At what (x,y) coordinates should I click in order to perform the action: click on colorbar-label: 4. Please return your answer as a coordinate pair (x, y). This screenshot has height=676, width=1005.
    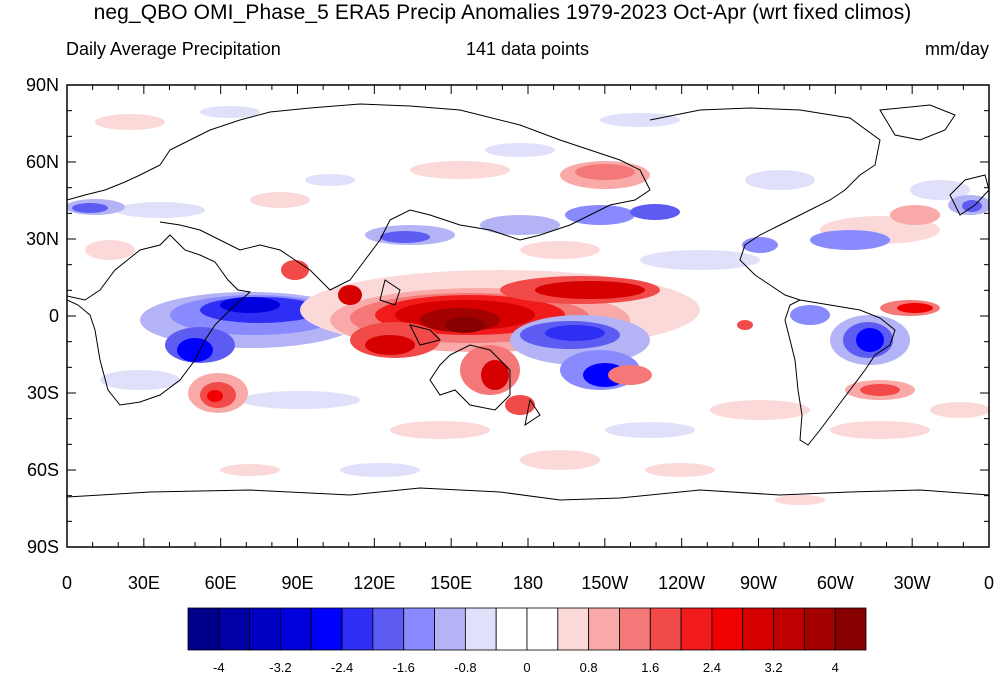
    Looking at the image, I should click on (835, 667).